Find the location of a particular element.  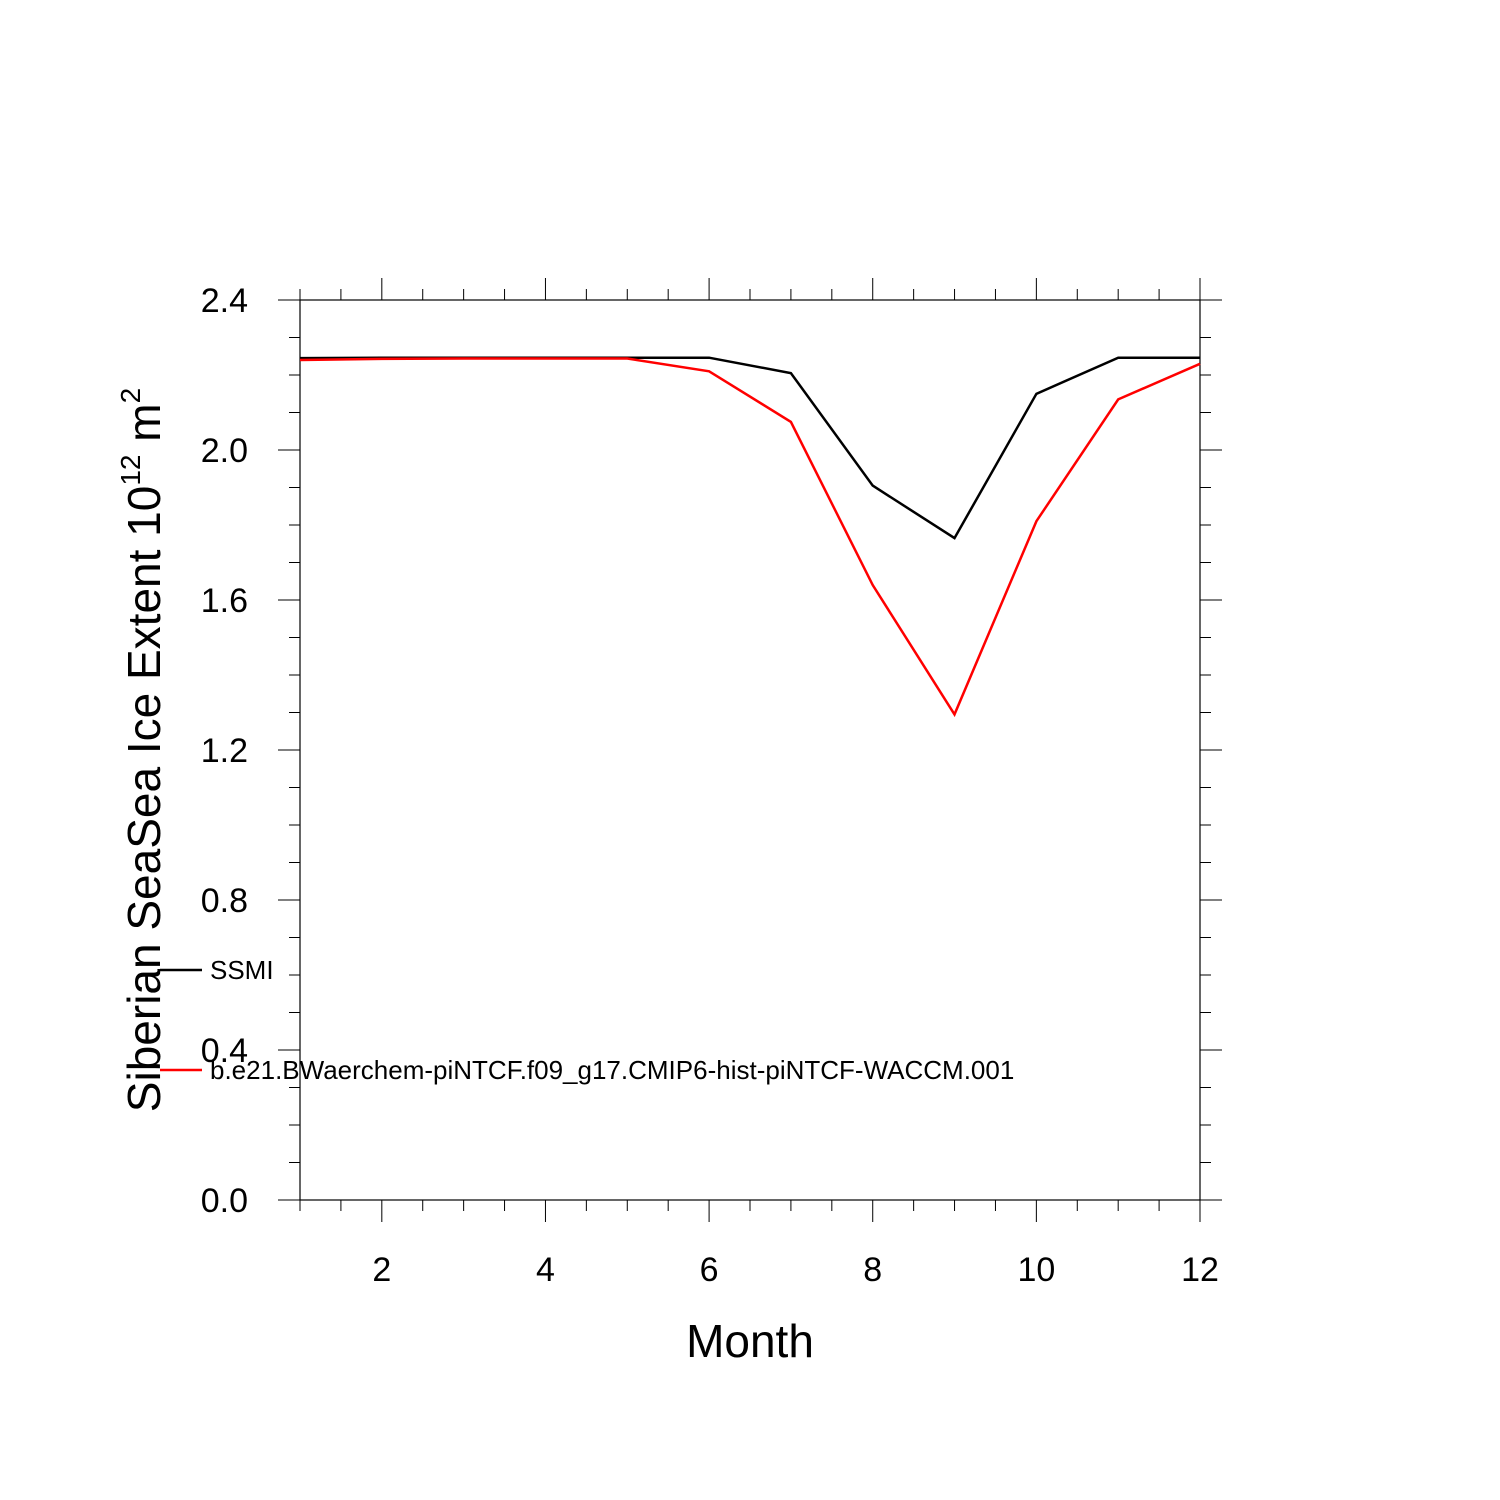

y-tick-label: 0.0 is located at coordinates (224, 1201).